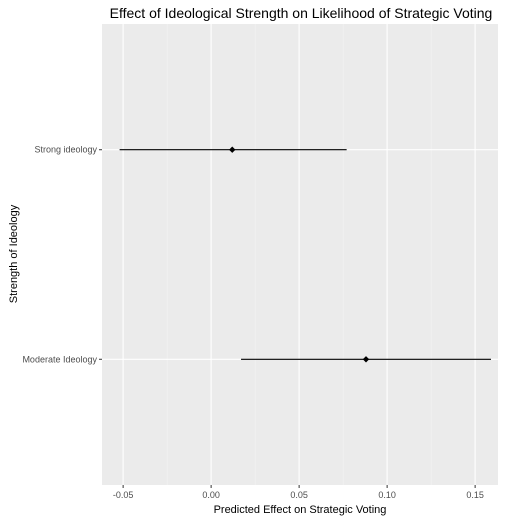 The width and height of the screenshot is (506, 520). What do you see at coordinates (299, 495) in the screenshot?
I see `x-tick-label: 0.05` at bounding box center [299, 495].